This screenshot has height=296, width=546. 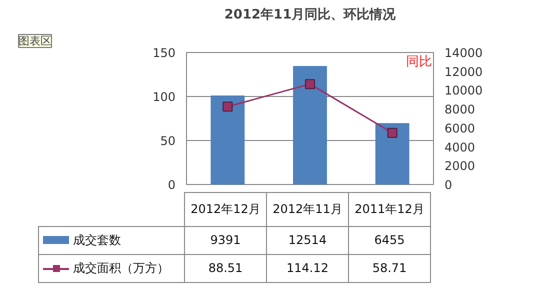 What do you see at coordinates (463, 71) in the screenshot?
I see `y2-tick-label: 12000` at bounding box center [463, 71].